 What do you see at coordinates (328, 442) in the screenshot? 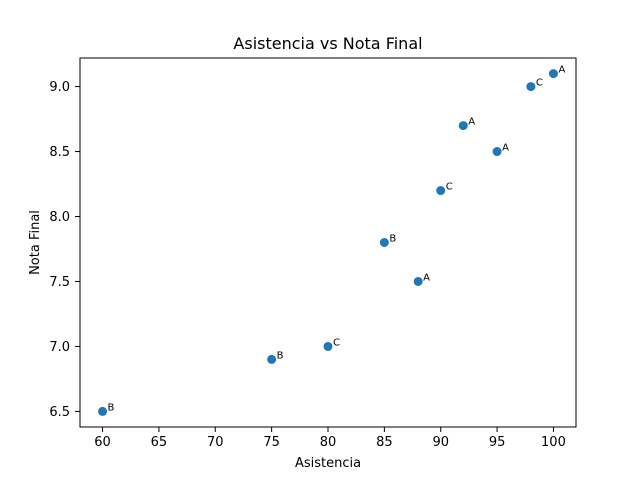
I see `x-tick-label: 80` at bounding box center [328, 442].